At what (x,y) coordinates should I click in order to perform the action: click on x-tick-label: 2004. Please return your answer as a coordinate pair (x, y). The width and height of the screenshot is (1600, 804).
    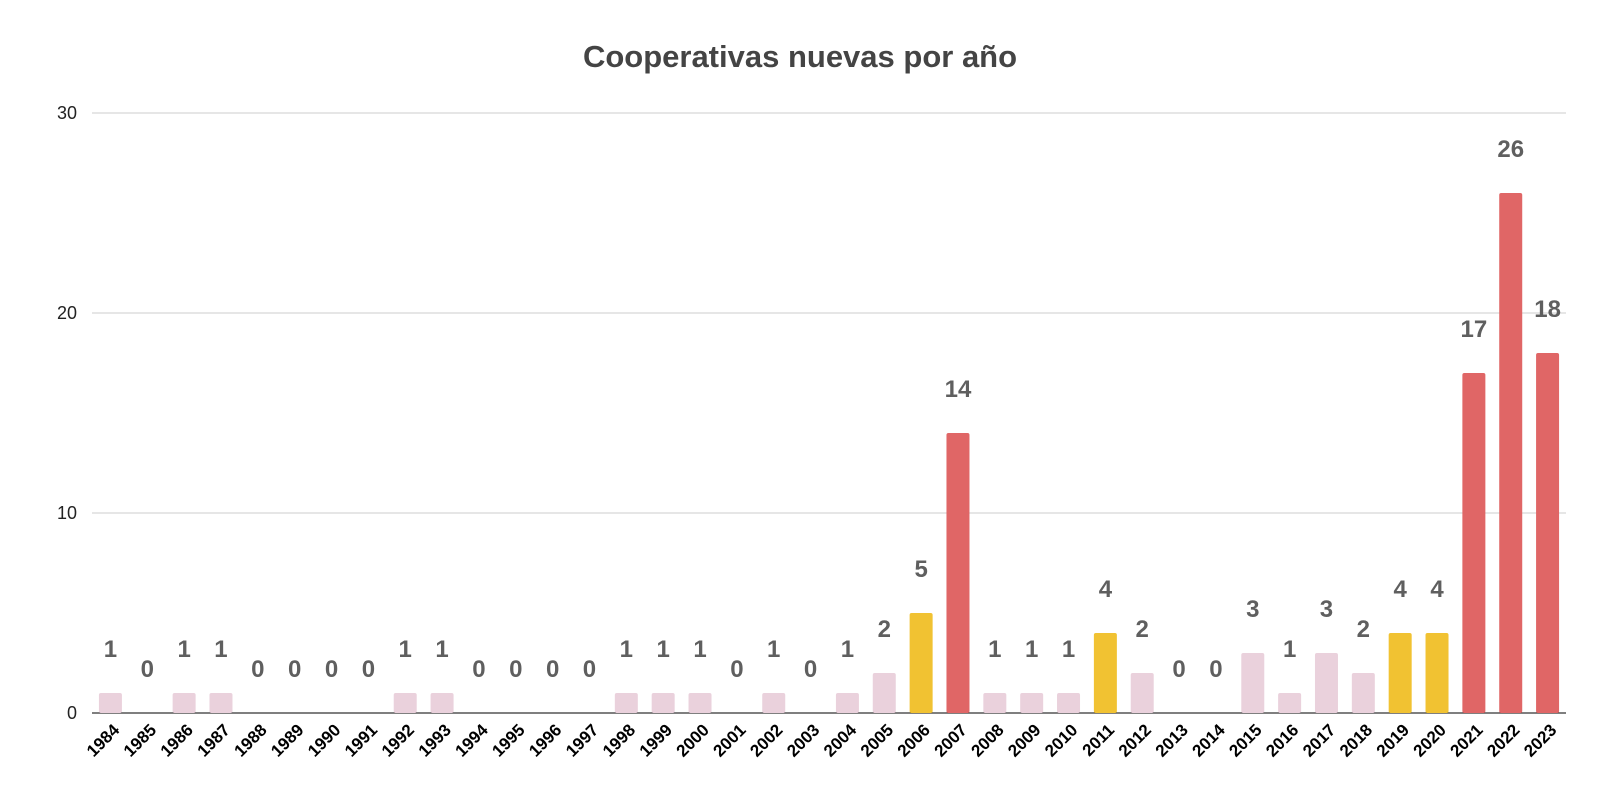
    Looking at the image, I should click on (840, 740).